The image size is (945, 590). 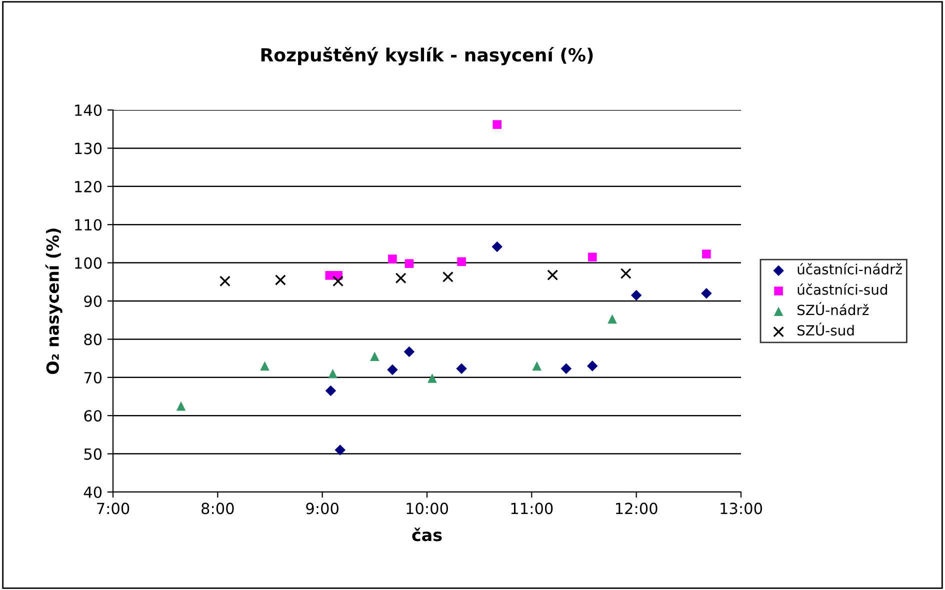 What do you see at coordinates (427, 56) in the screenshot?
I see `chart-title: Rozpuštěný kyslík - nasycení (%)` at bounding box center [427, 56].